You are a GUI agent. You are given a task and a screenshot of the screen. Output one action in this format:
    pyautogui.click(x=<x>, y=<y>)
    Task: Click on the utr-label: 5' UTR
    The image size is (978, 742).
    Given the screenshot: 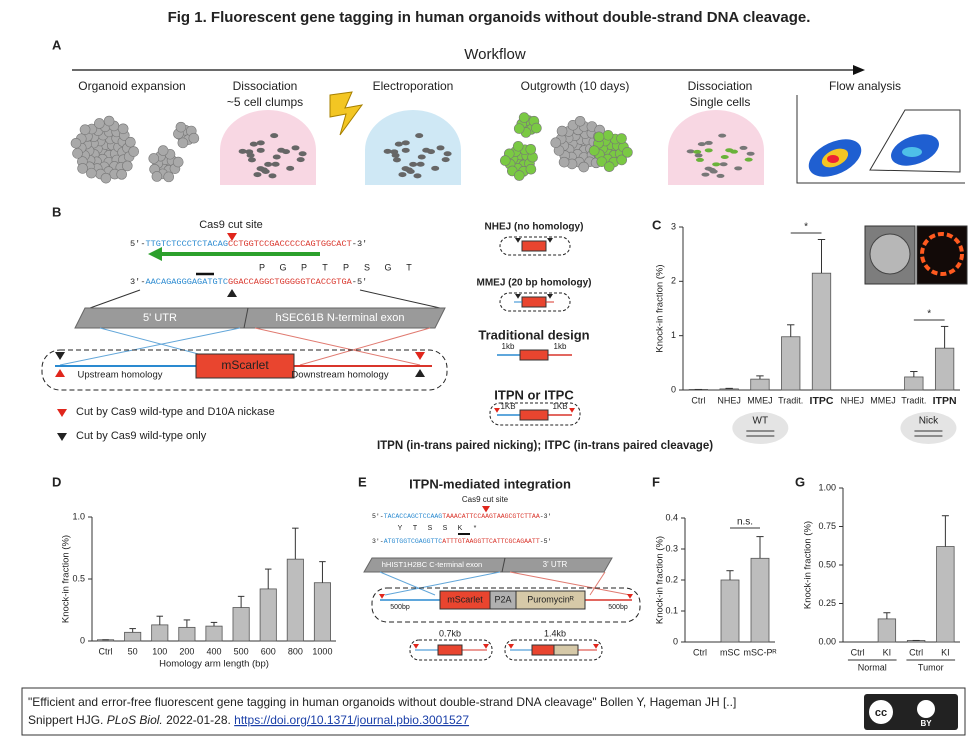 What is the action you would take?
    pyautogui.click(x=160, y=318)
    